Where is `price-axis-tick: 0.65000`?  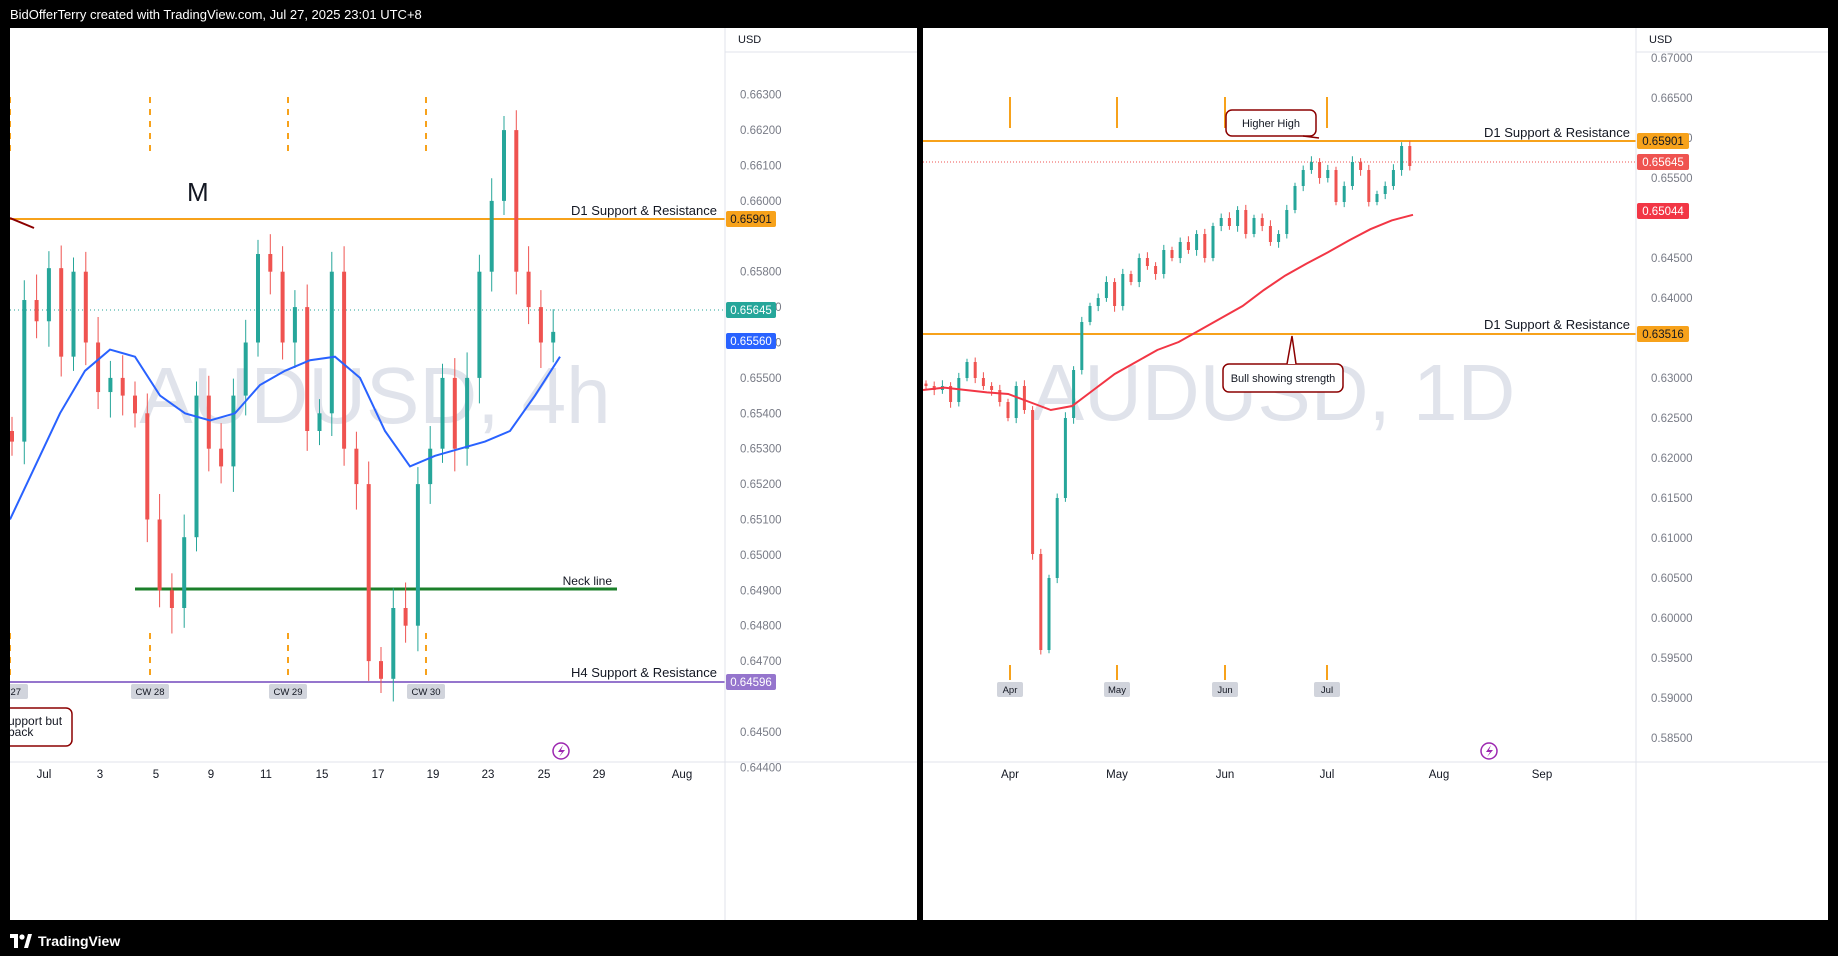
price-axis-tick: 0.65000 is located at coordinates (761, 556).